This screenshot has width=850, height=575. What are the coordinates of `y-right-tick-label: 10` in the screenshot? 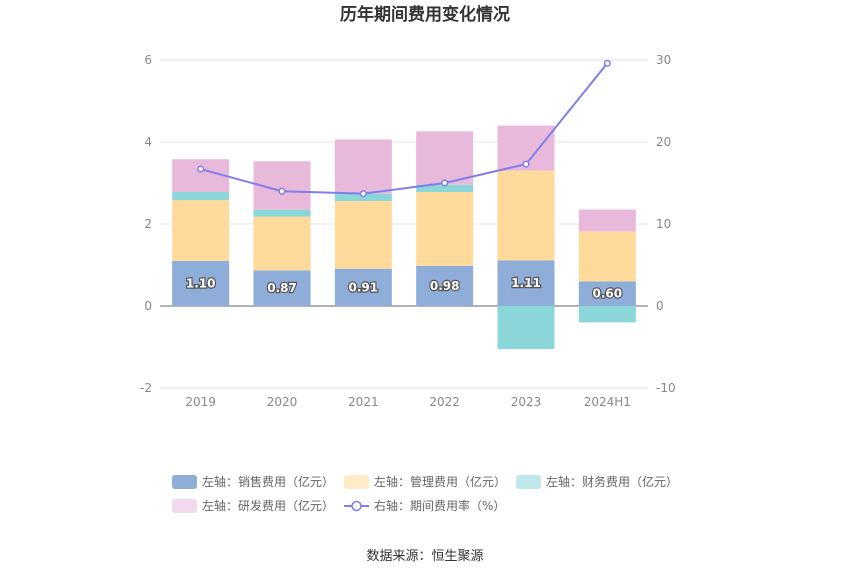 It's located at (663, 224).